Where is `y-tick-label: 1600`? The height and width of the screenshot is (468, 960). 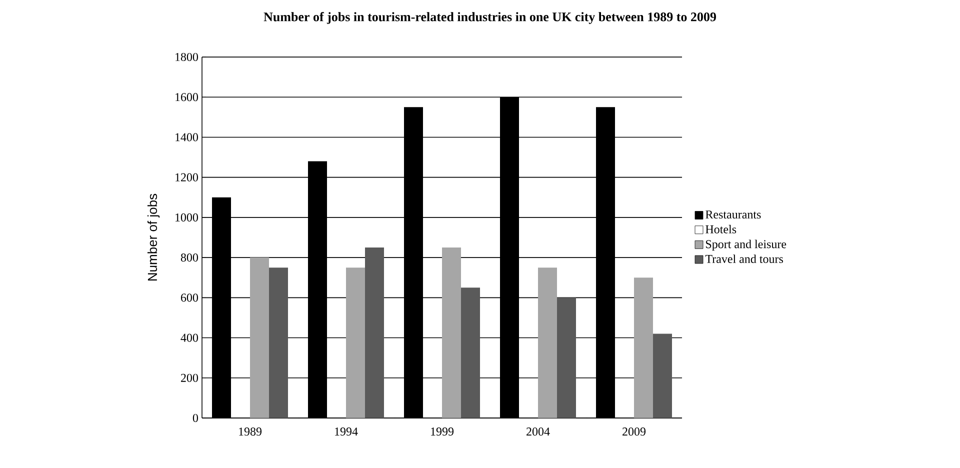 y-tick-label: 1600 is located at coordinates (187, 97).